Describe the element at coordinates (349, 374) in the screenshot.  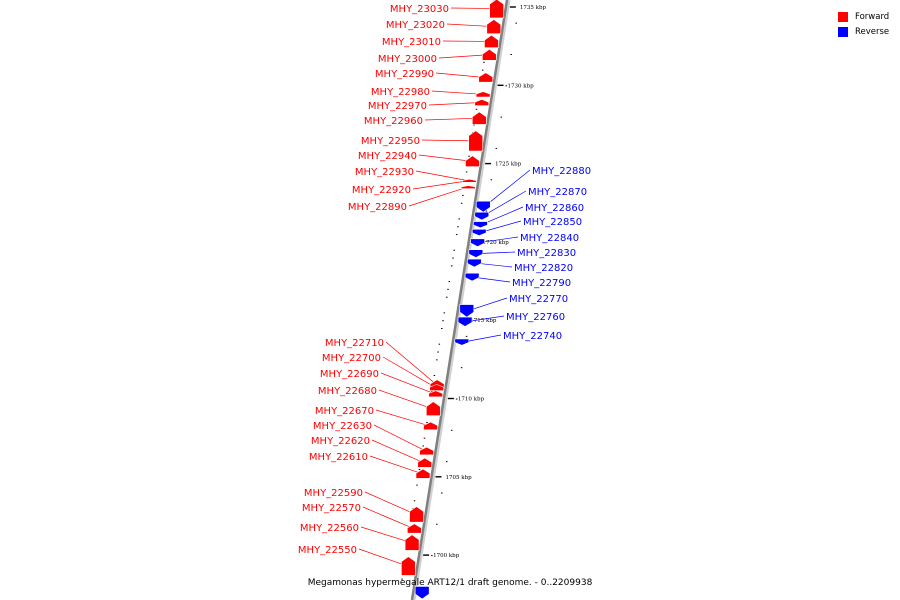
I see `gene-label: MHY_22690` at that location.